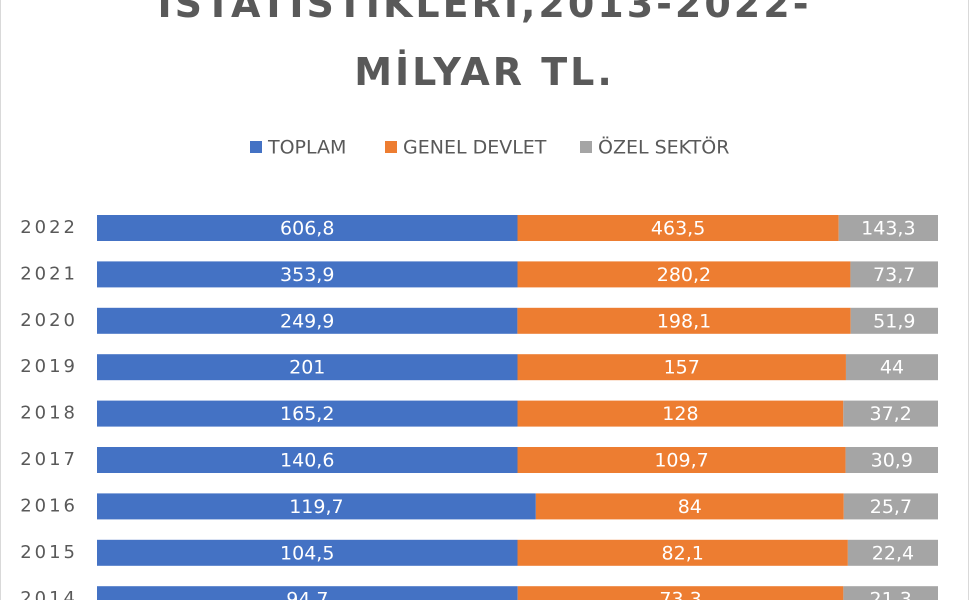  I want to click on value-label: 463,5, so click(678, 229).